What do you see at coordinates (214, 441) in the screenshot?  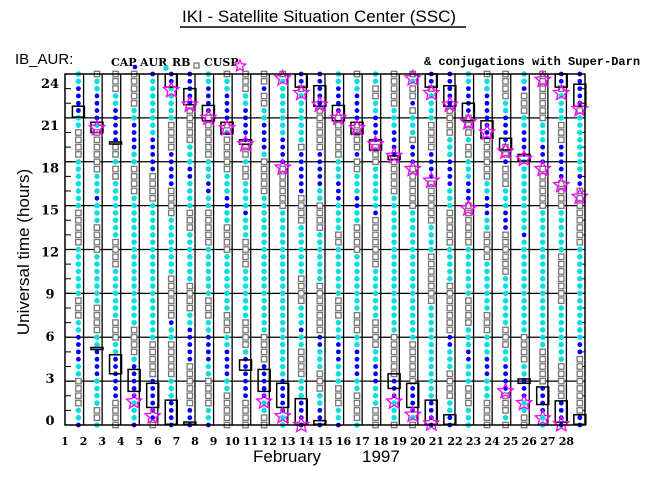 I see `x-tick-label: 9` at bounding box center [214, 441].